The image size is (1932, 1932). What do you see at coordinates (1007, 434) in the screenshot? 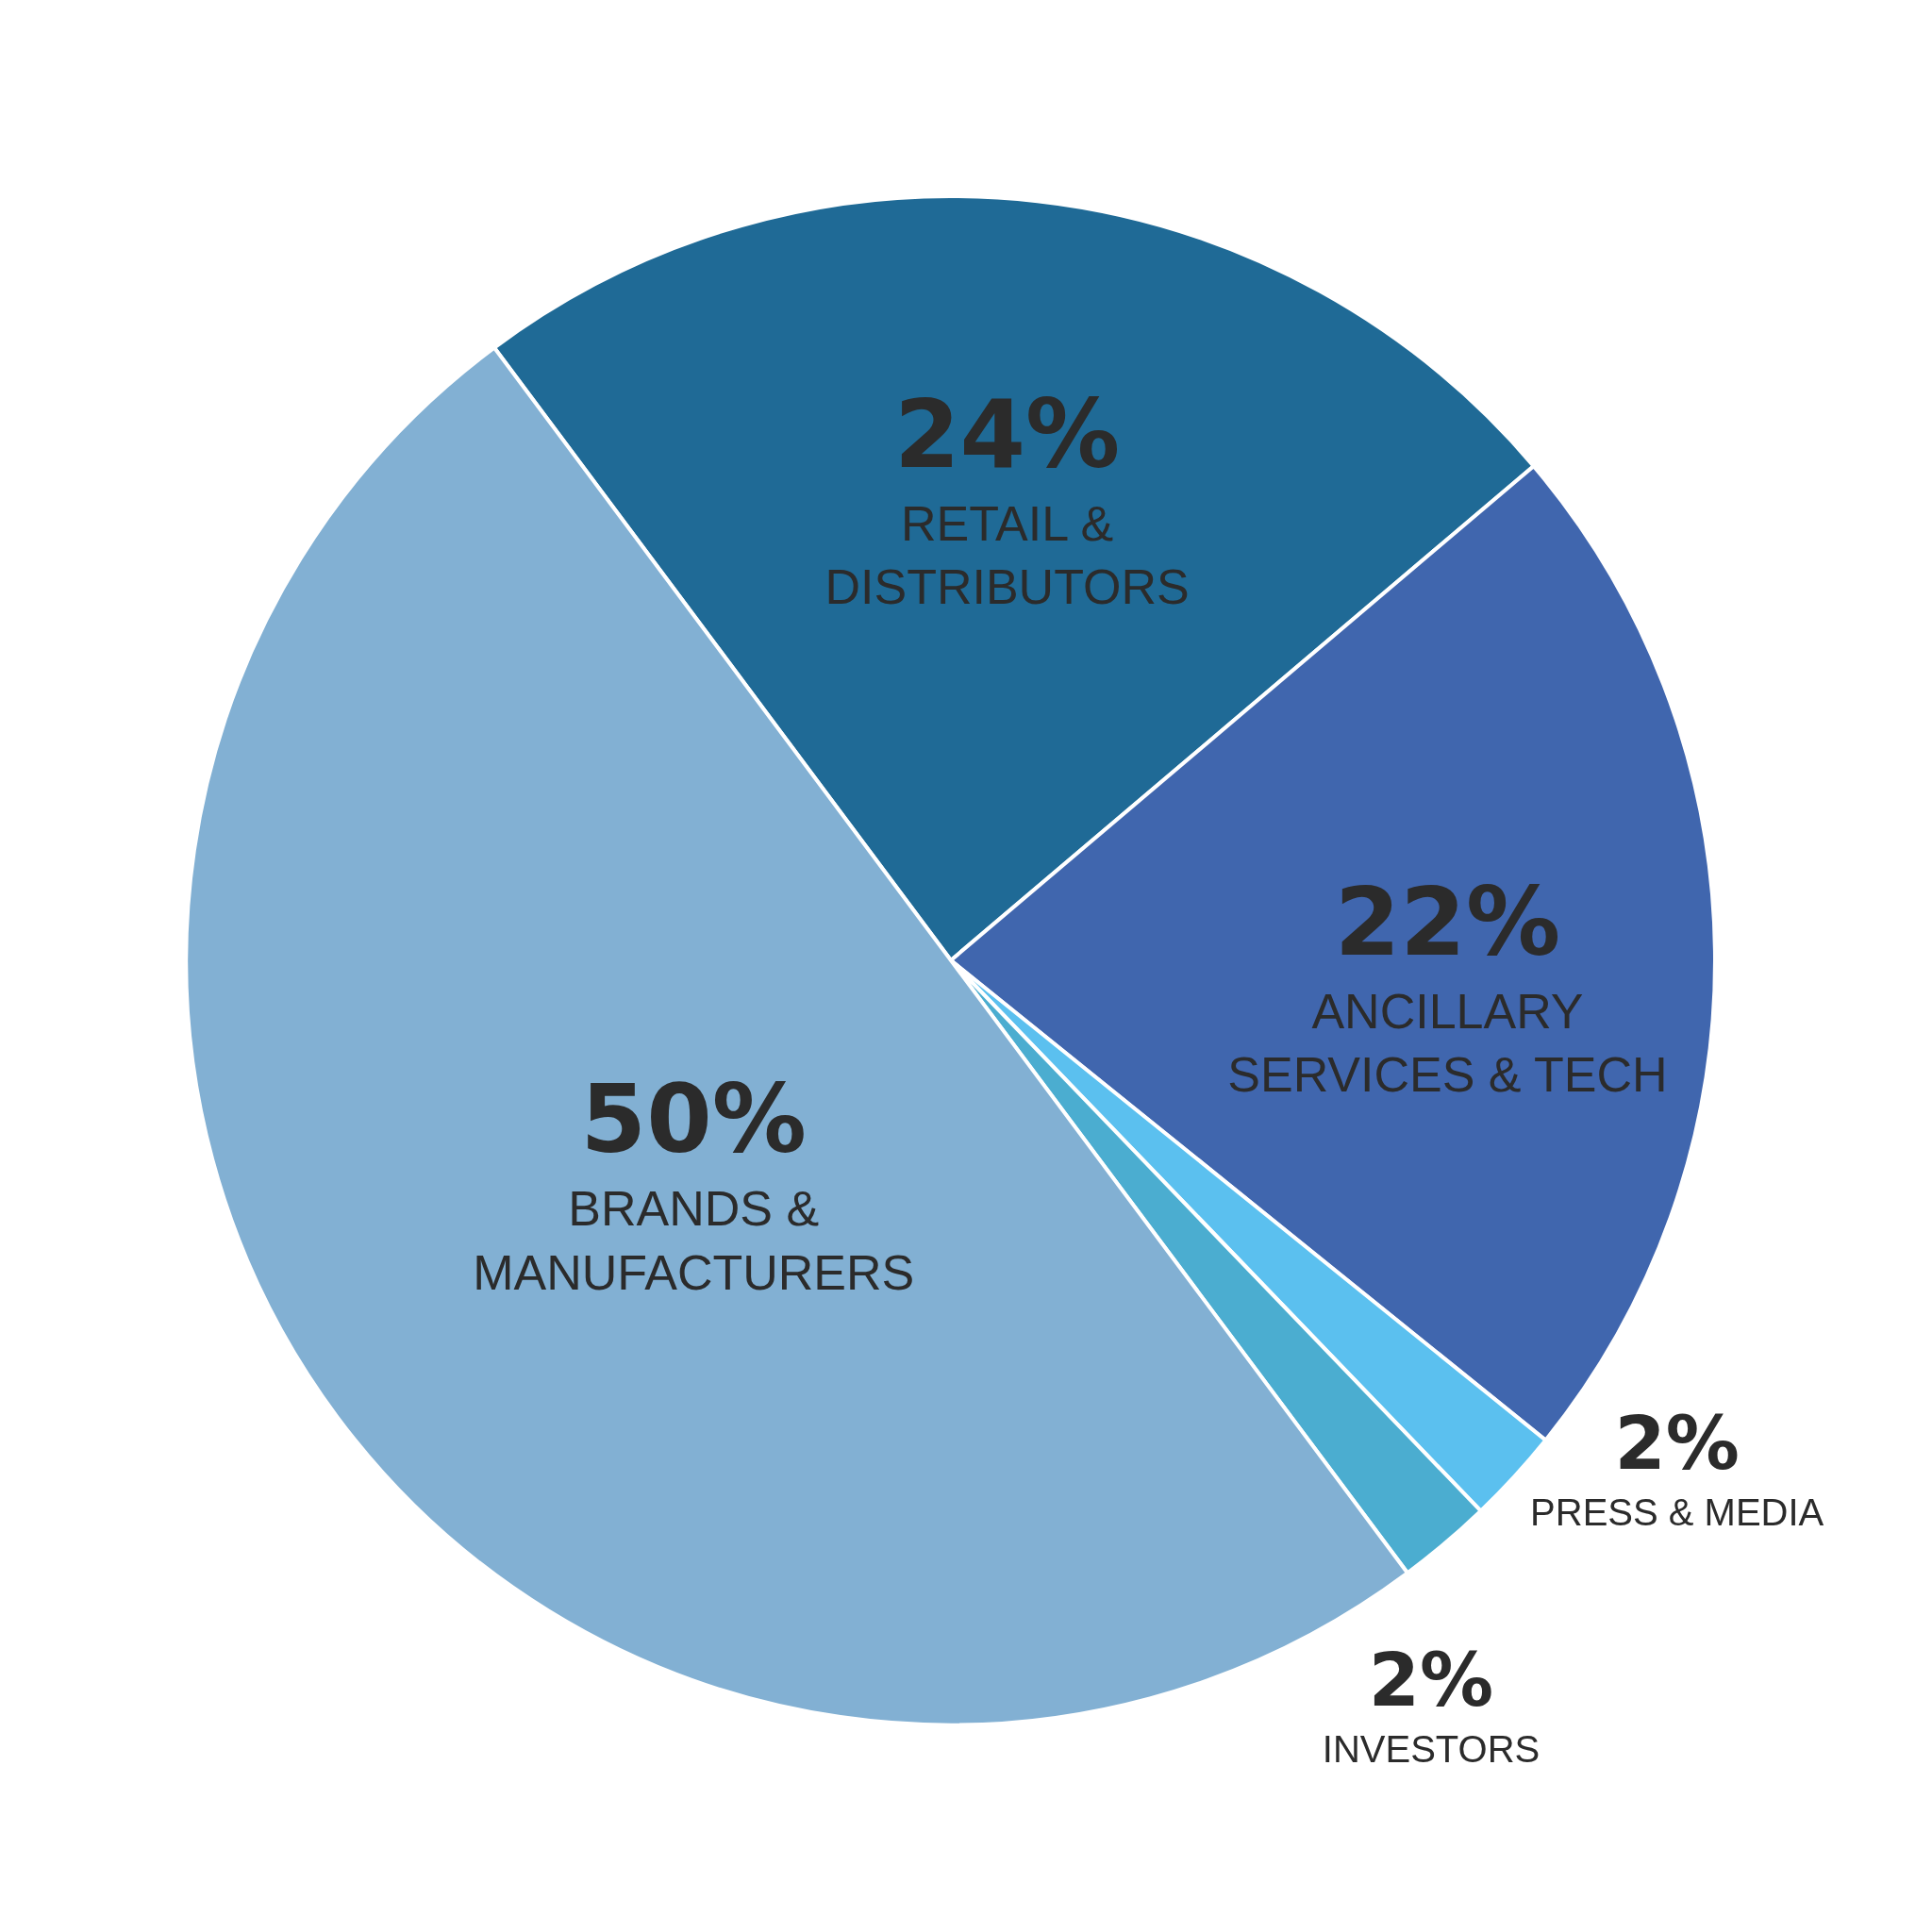
I see `data-label: 24%` at bounding box center [1007, 434].